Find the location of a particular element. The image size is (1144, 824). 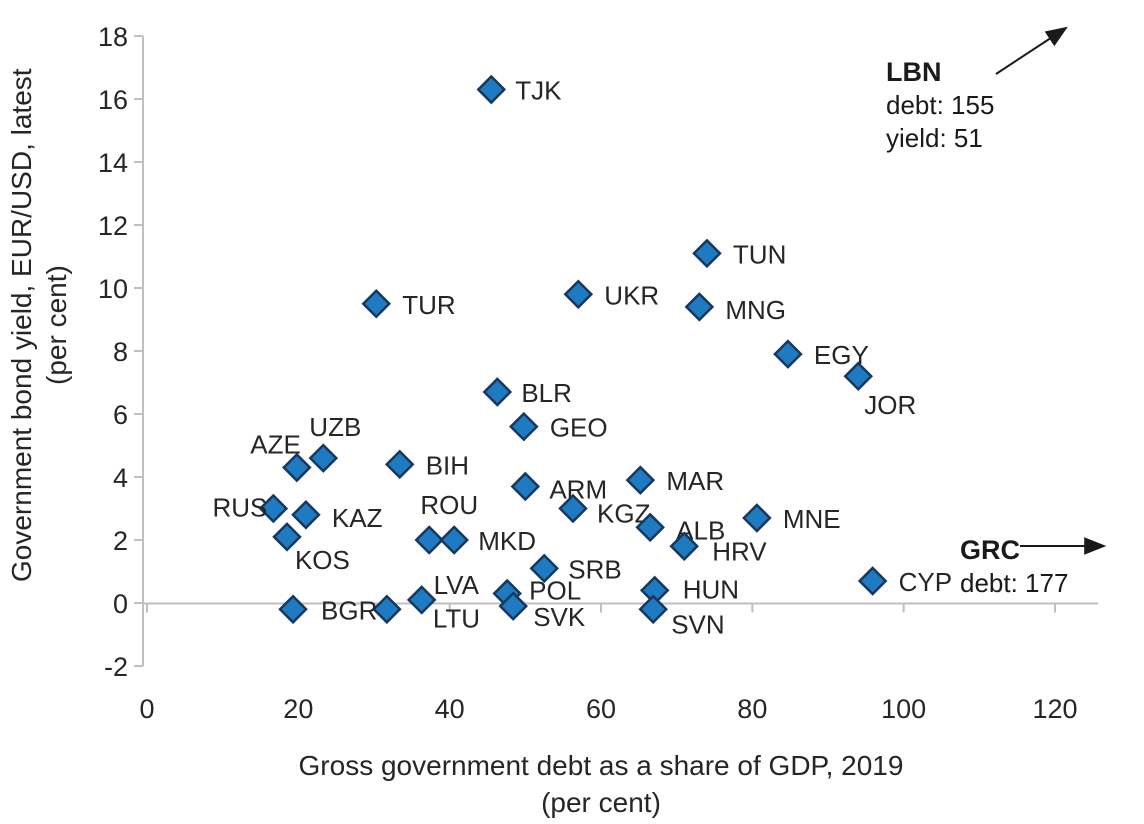

annotation-lbn-yield: yield: 51 is located at coordinates (934, 138).